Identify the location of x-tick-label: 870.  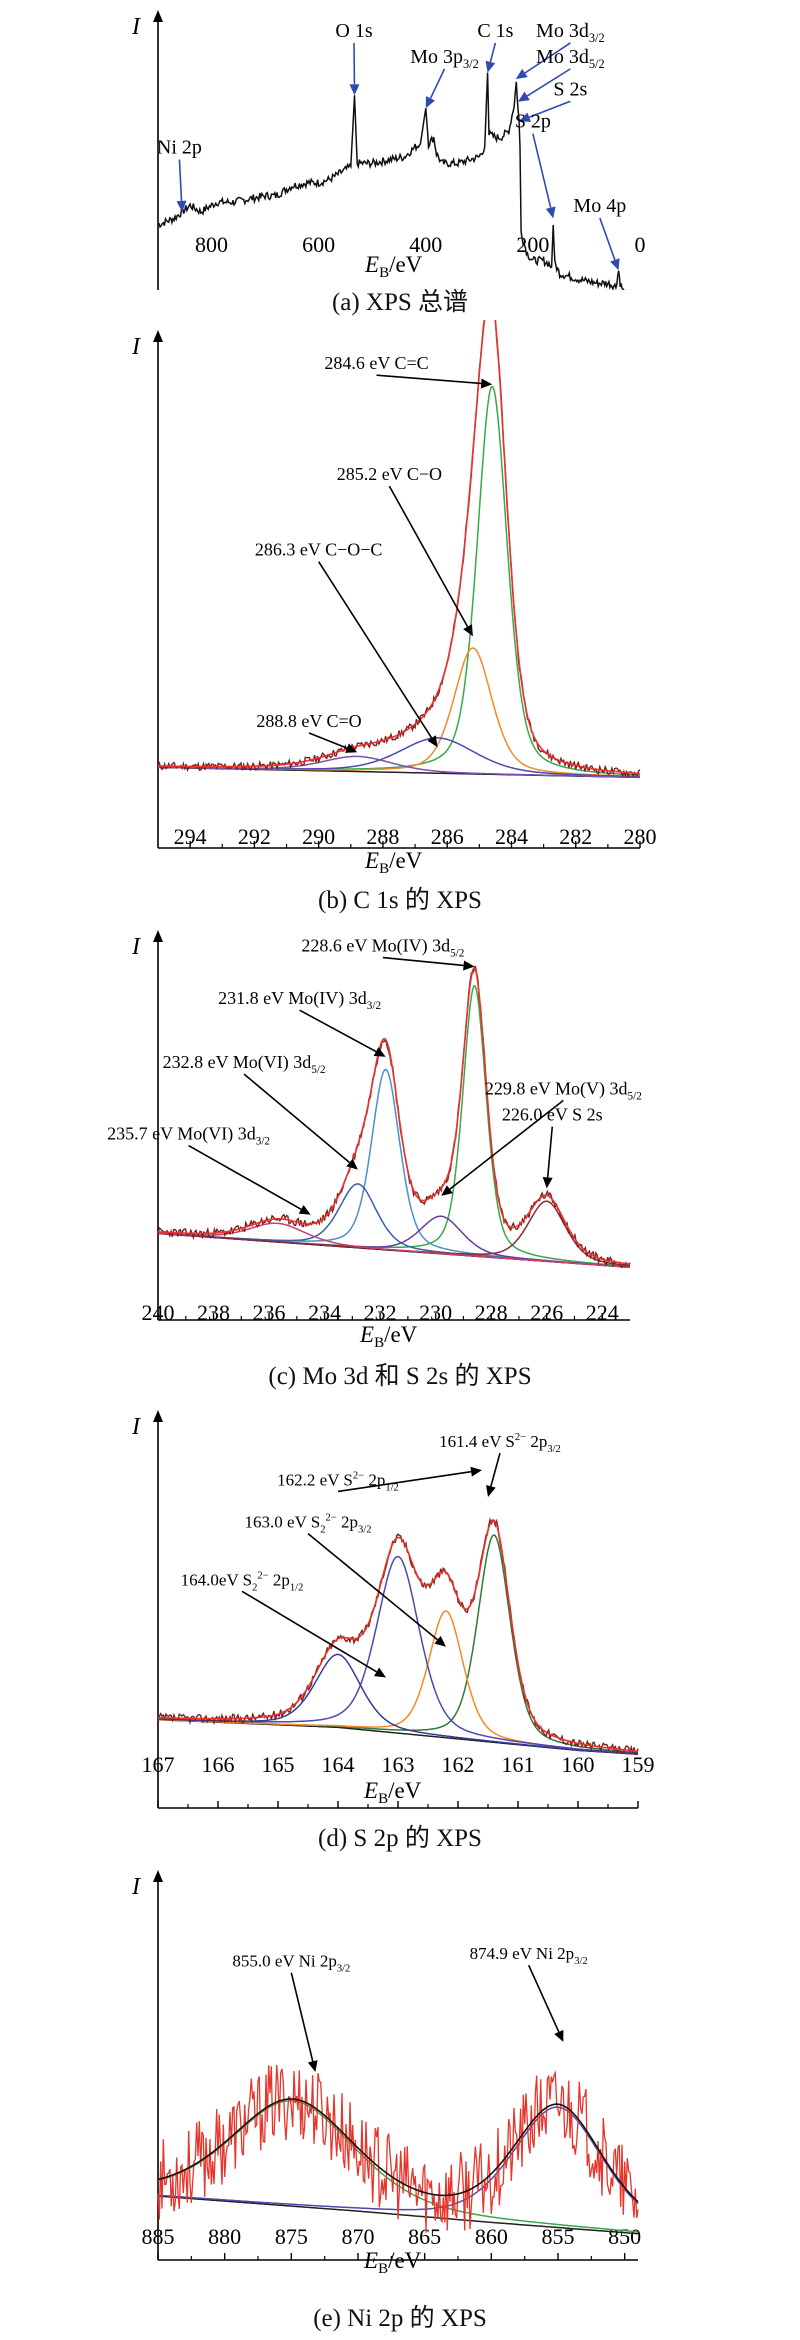
(358, 2236).